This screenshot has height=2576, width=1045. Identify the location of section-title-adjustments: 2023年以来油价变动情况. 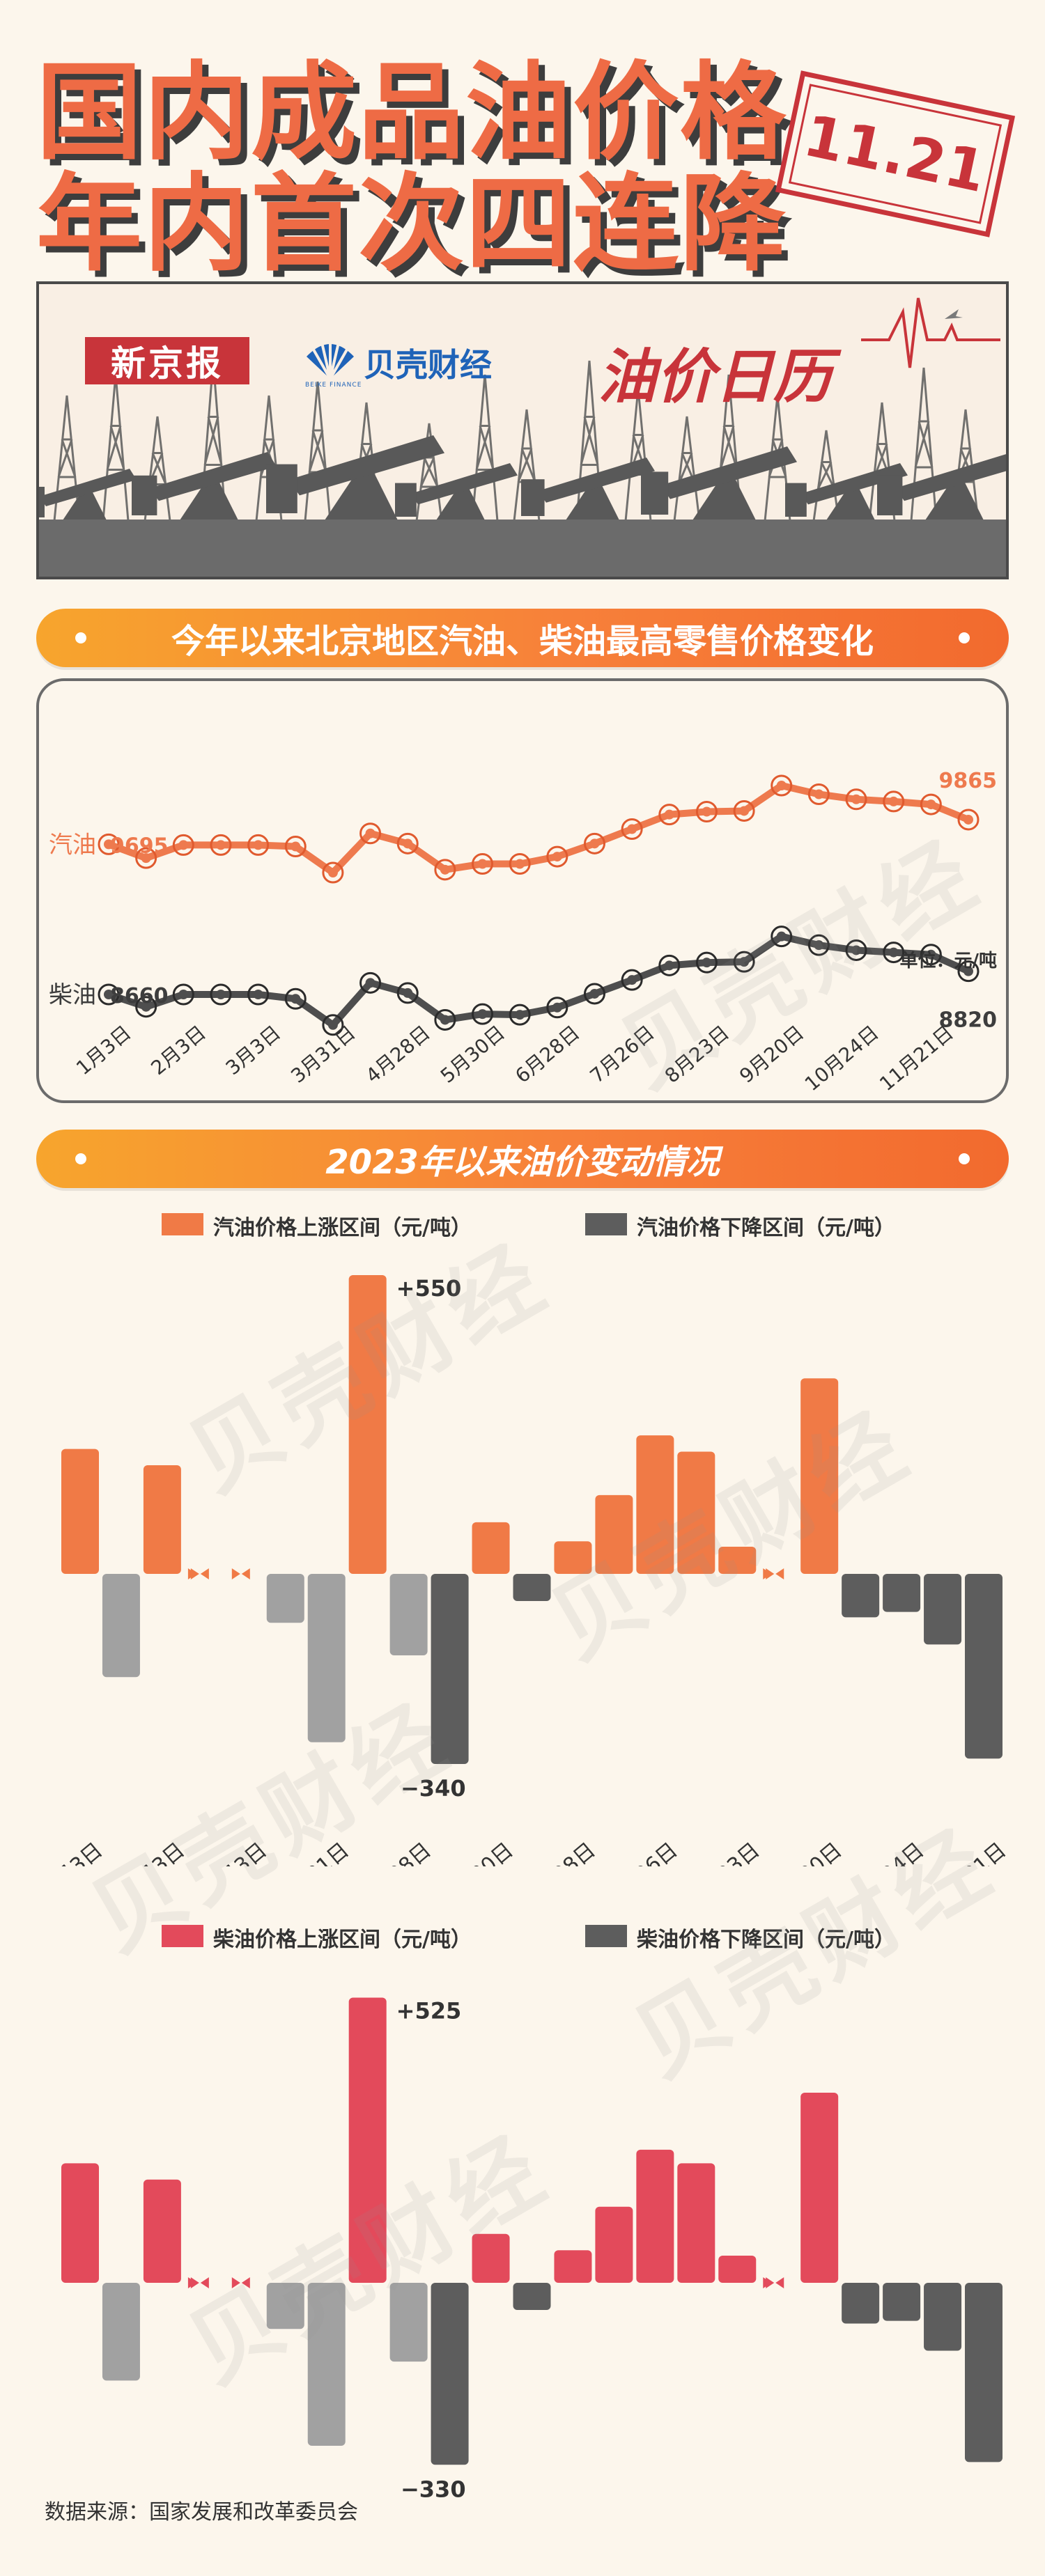
(522, 1162).